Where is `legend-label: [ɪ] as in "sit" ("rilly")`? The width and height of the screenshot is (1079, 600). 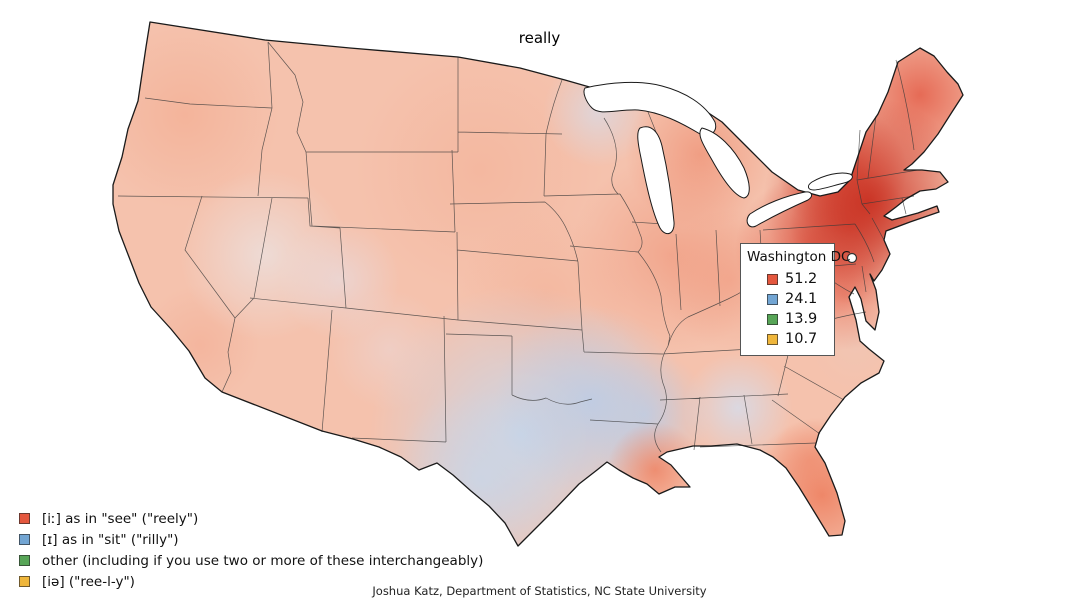 legend-label: [ɪ] as in "sit" ("rilly") is located at coordinates (110, 539).